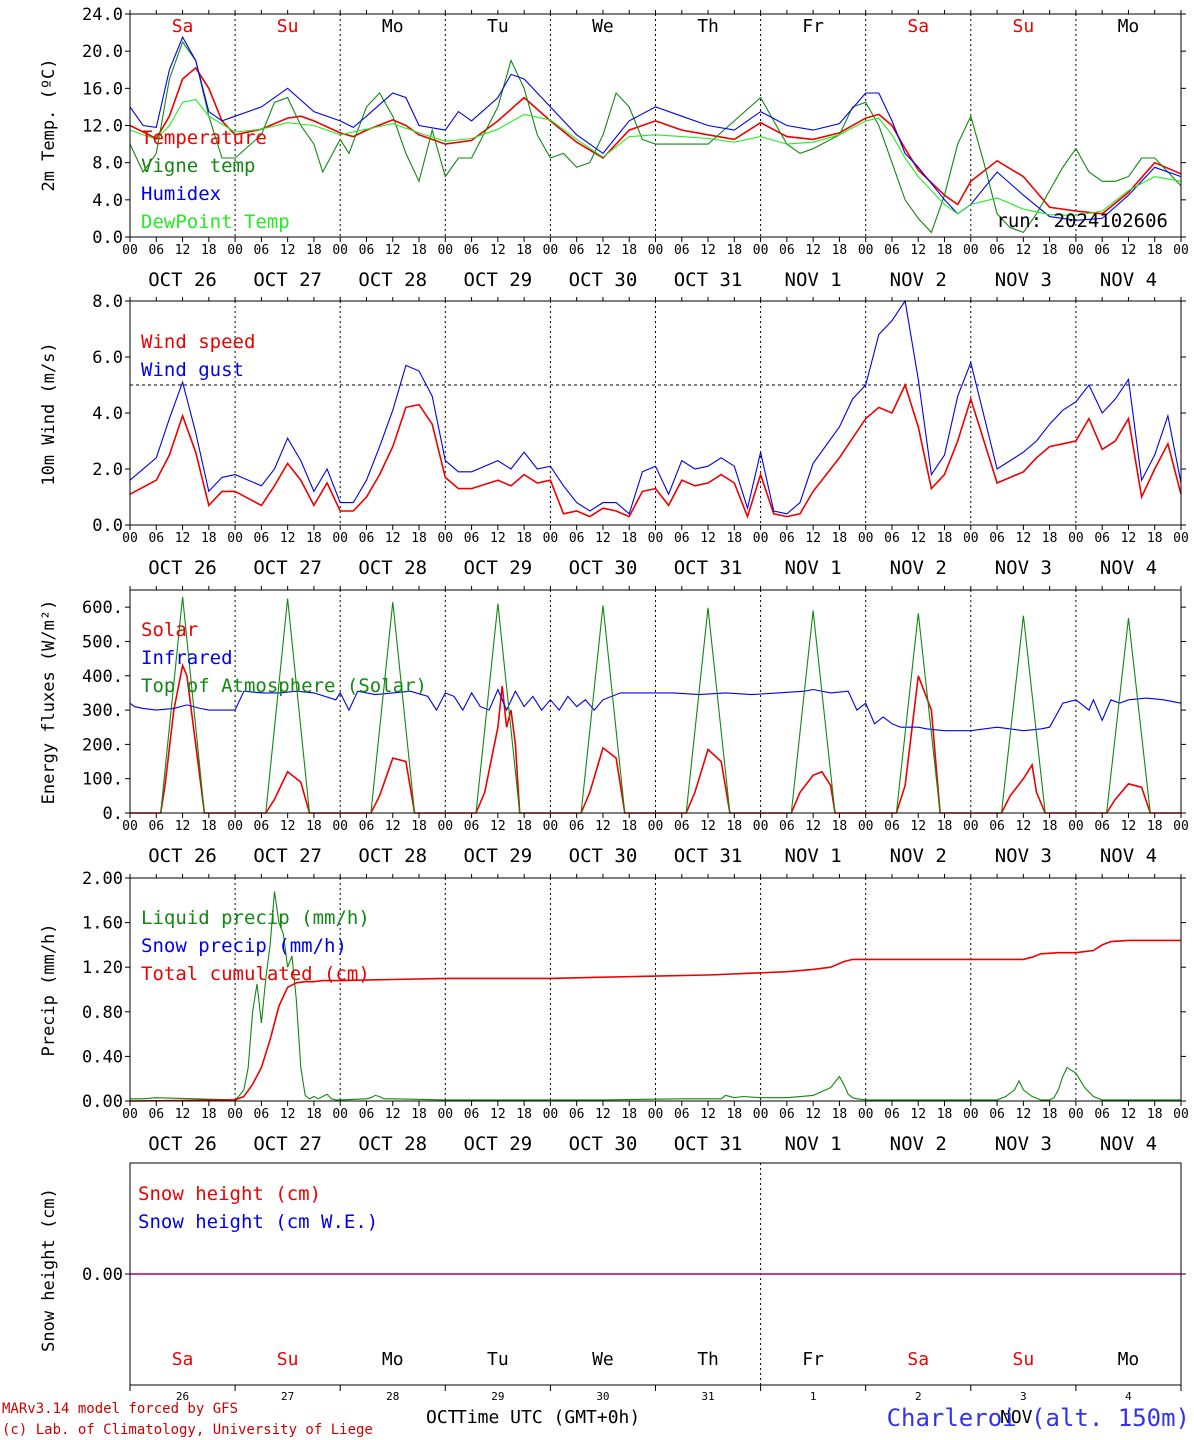 This screenshot has height=1440, width=1194. I want to click on series-line-infrared, so click(655, 710).